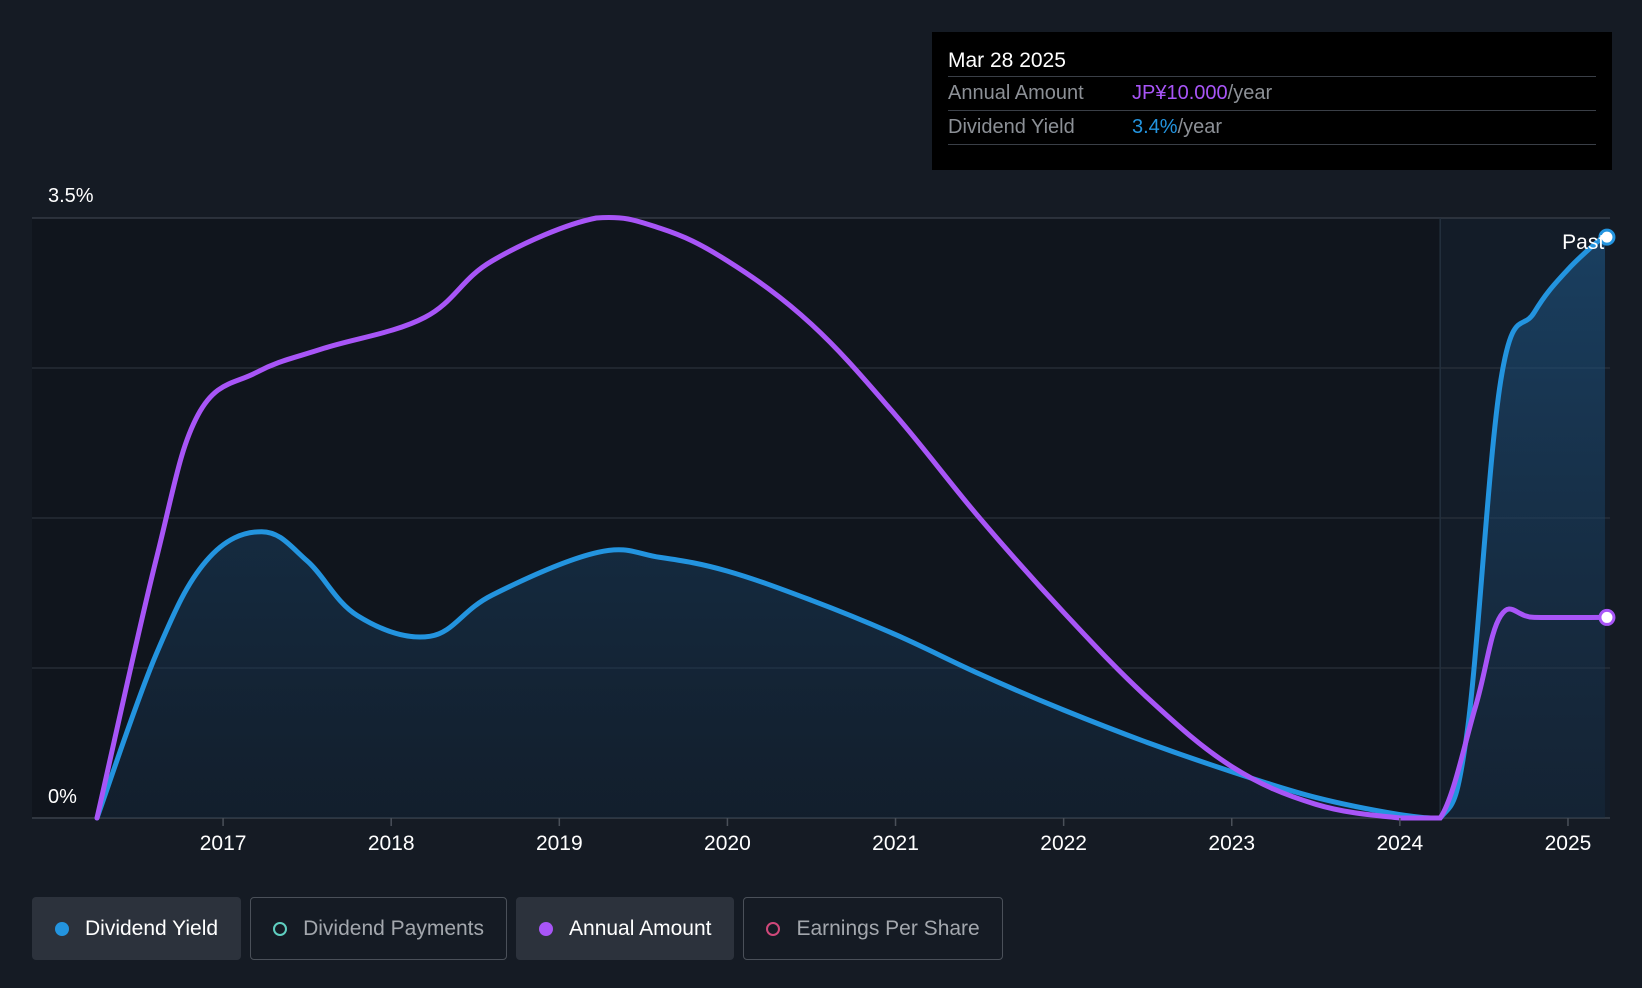 Image resolution: width=1642 pixels, height=988 pixels. What do you see at coordinates (1272, 127) in the screenshot?
I see `tooltip-row-dividend-yield: Dividend Yield 3.4% /year` at bounding box center [1272, 127].